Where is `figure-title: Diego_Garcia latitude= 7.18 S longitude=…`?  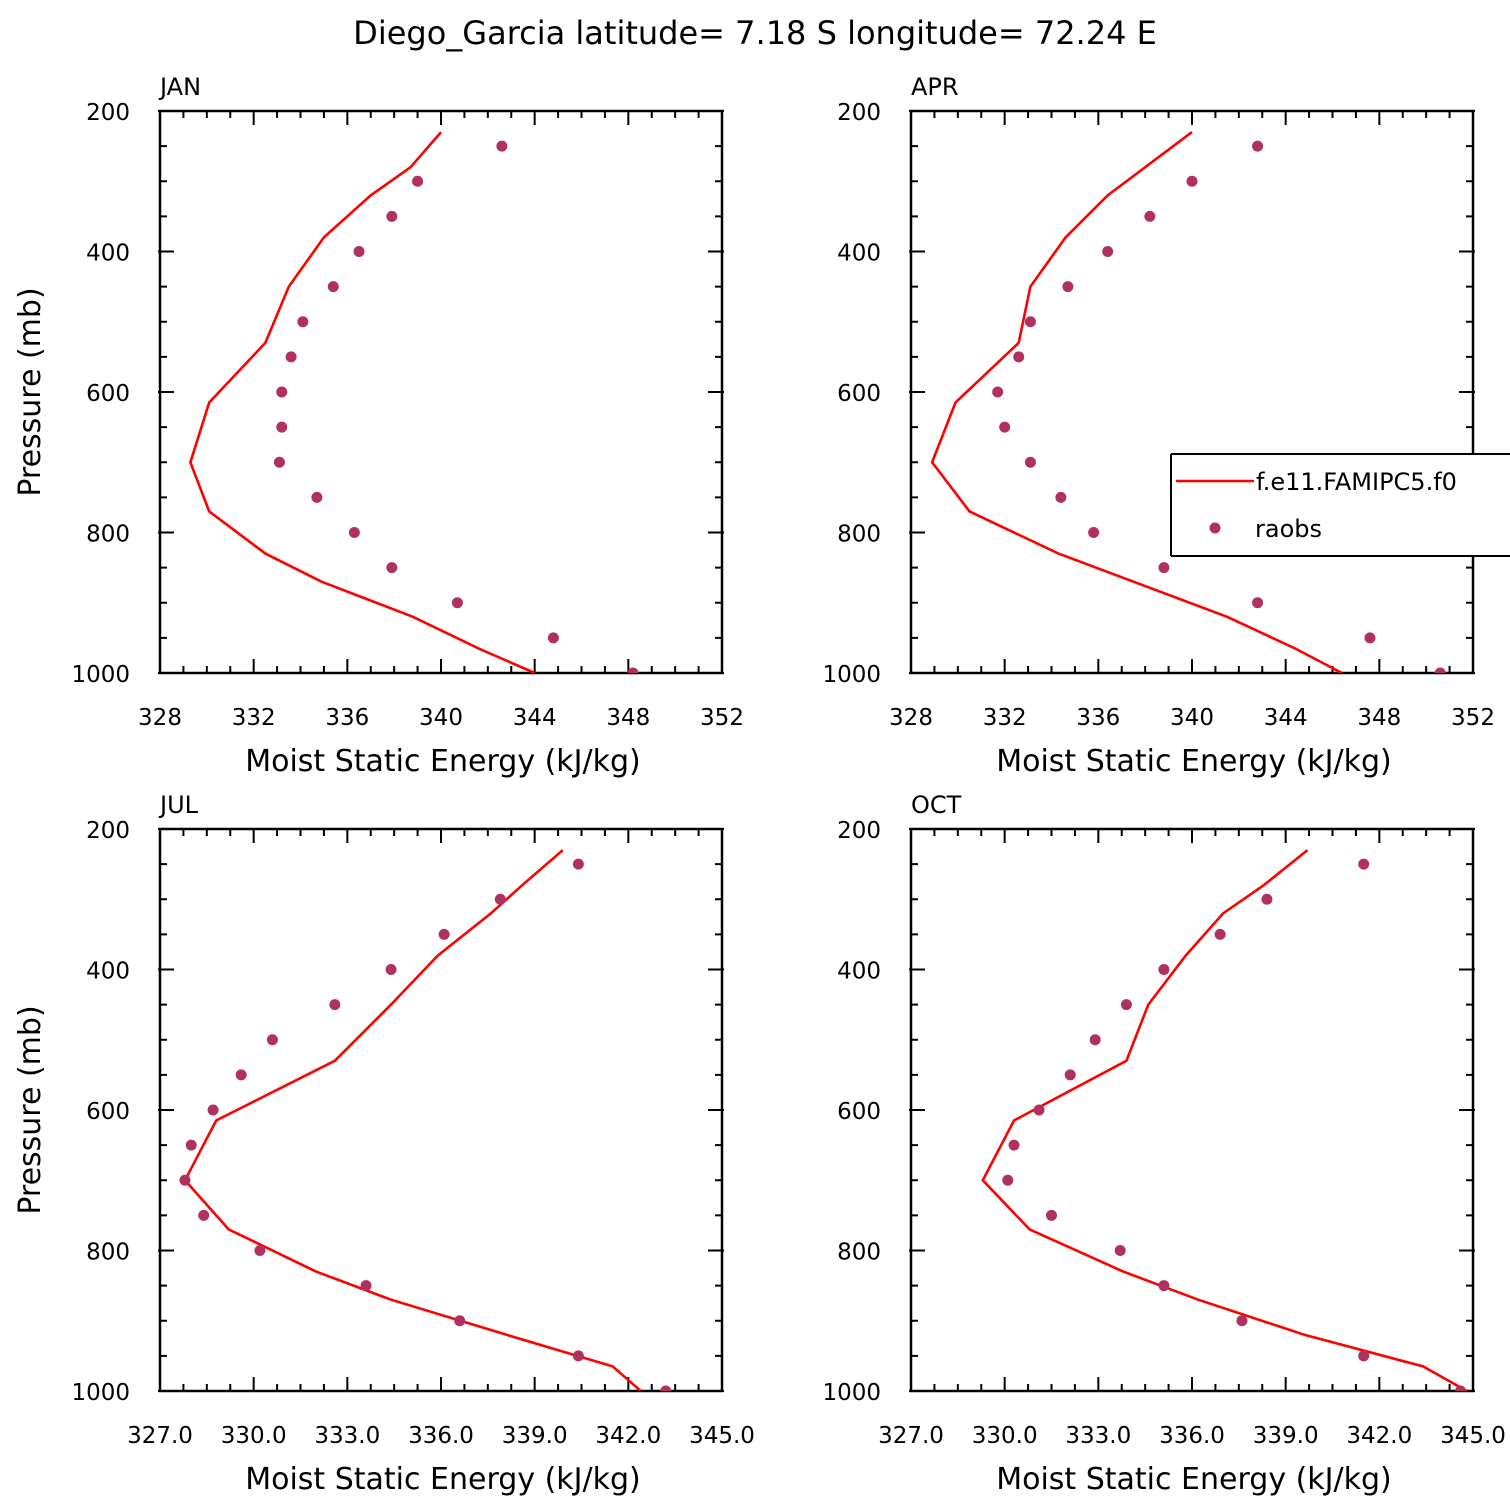 figure-title: Diego_Garcia latitude= 7.18 S longitude=… is located at coordinates (755, 33).